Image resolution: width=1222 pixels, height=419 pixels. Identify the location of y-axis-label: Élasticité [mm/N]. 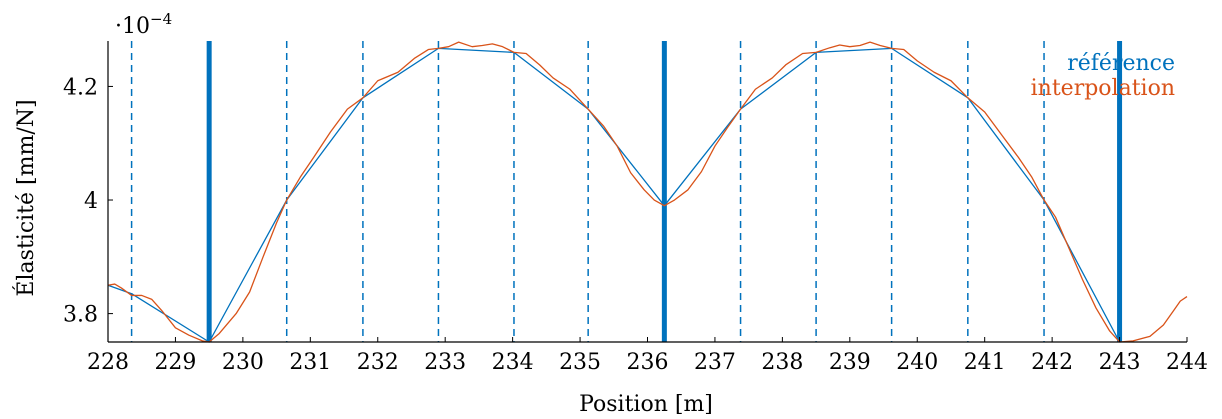
(25, 197).